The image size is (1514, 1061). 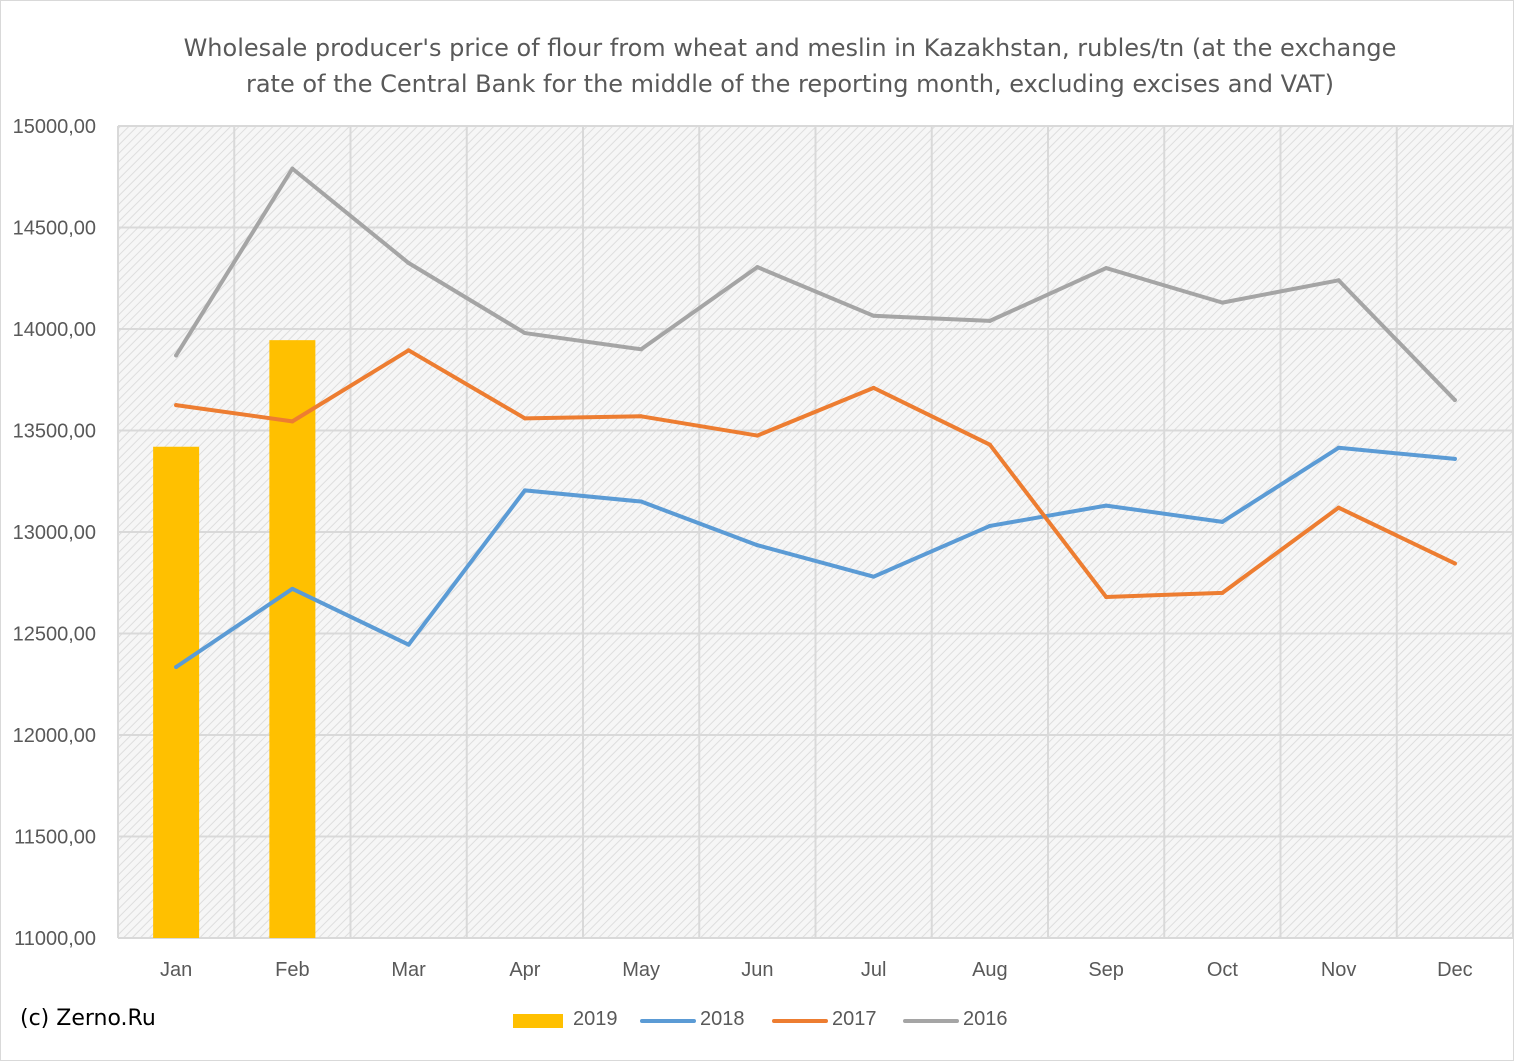 What do you see at coordinates (54, 635) in the screenshot?
I see `y-tick-label: 12500,00` at bounding box center [54, 635].